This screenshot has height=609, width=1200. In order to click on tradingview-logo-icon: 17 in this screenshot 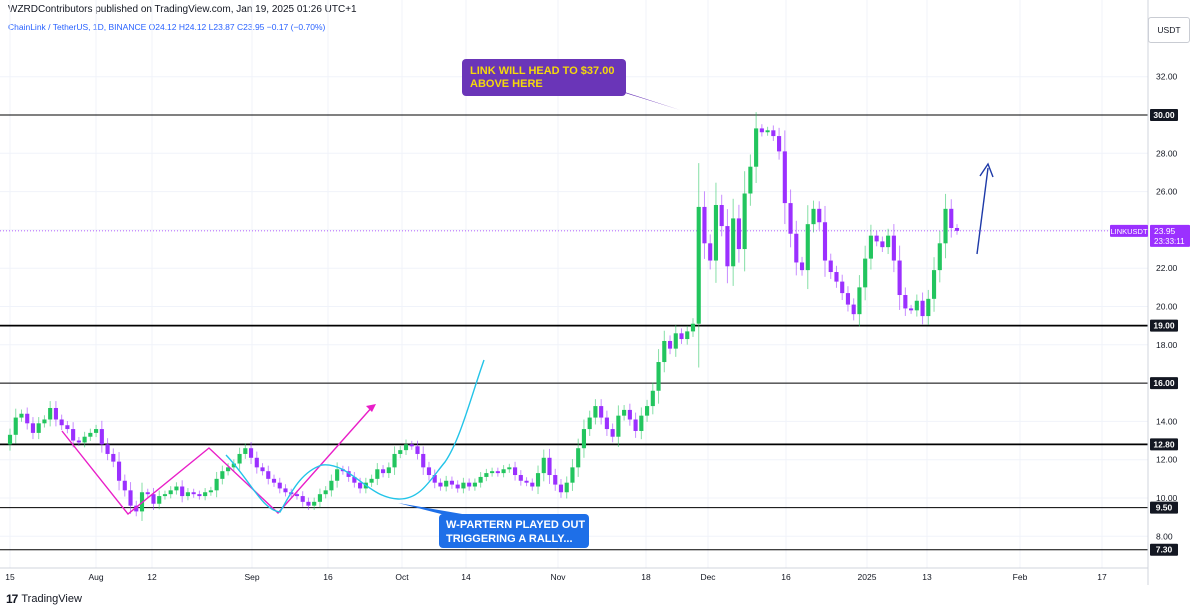, I will do `click(12, 599)`.